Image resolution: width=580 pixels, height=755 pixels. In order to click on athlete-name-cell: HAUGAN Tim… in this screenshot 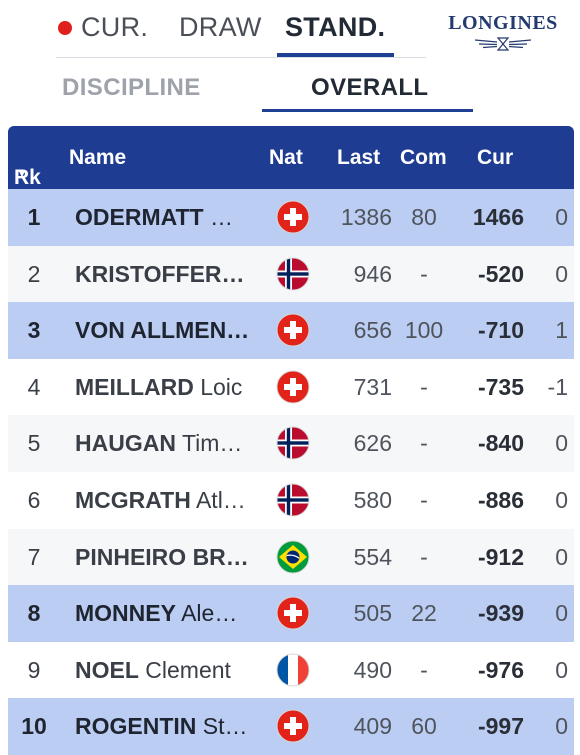, I will do `click(170, 443)`.